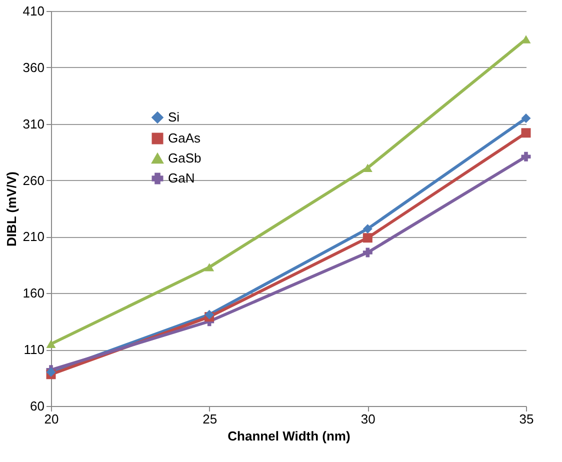  Describe the element at coordinates (11, 209) in the screenshot. I see `y-axis-title: DIBL (mV/V)` at that location.